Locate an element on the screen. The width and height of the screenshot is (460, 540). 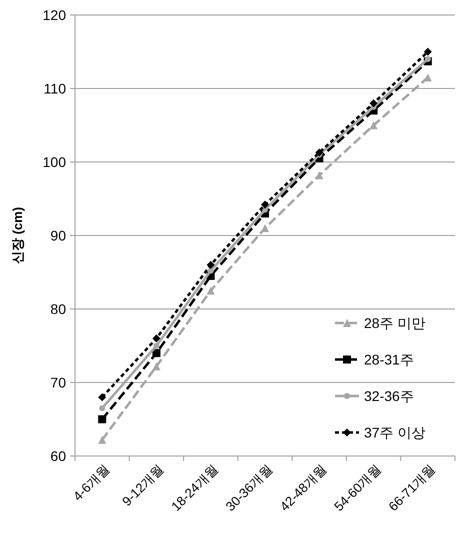
legend-label: 32-36주 is located at coordinates (389, 396).